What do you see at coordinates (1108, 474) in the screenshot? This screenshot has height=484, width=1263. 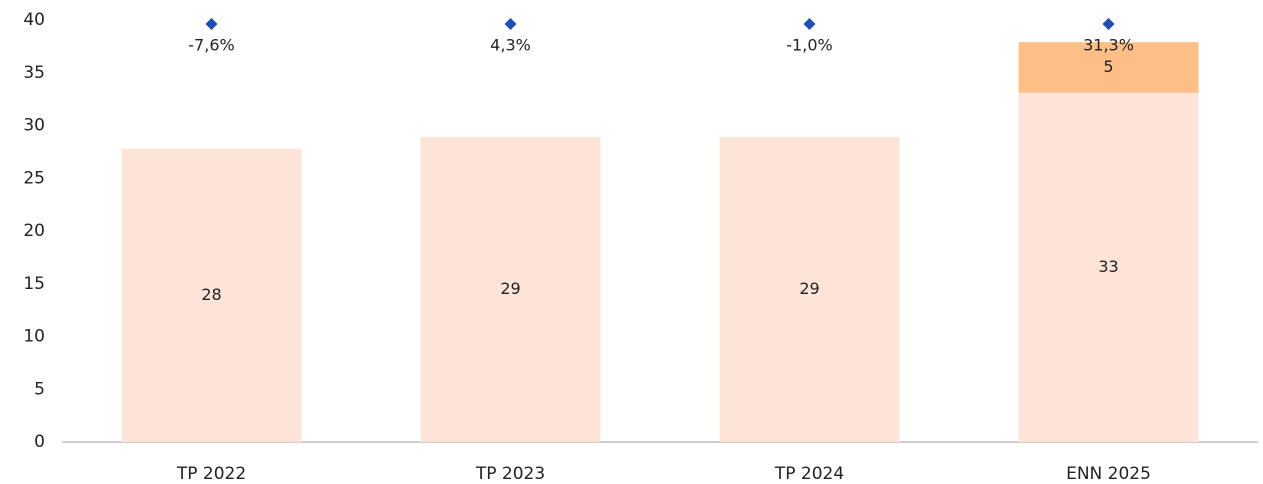 I see `x-tick-label: ENN 2025` at bounding box center [1108, 474].